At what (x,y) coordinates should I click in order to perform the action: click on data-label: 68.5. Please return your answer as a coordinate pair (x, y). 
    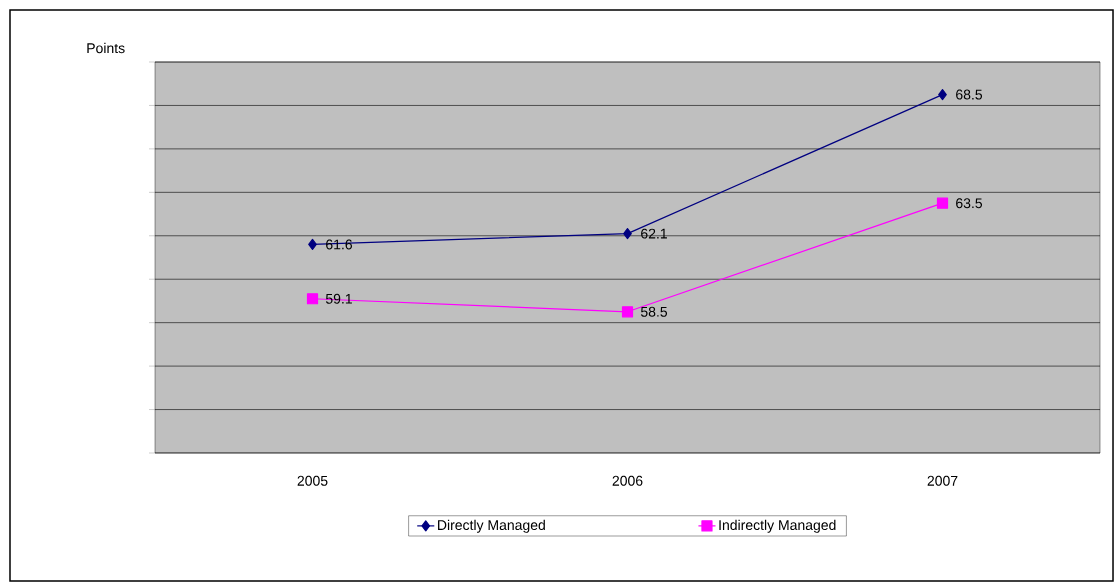
    Looking at the image, I should click on (969, 94).